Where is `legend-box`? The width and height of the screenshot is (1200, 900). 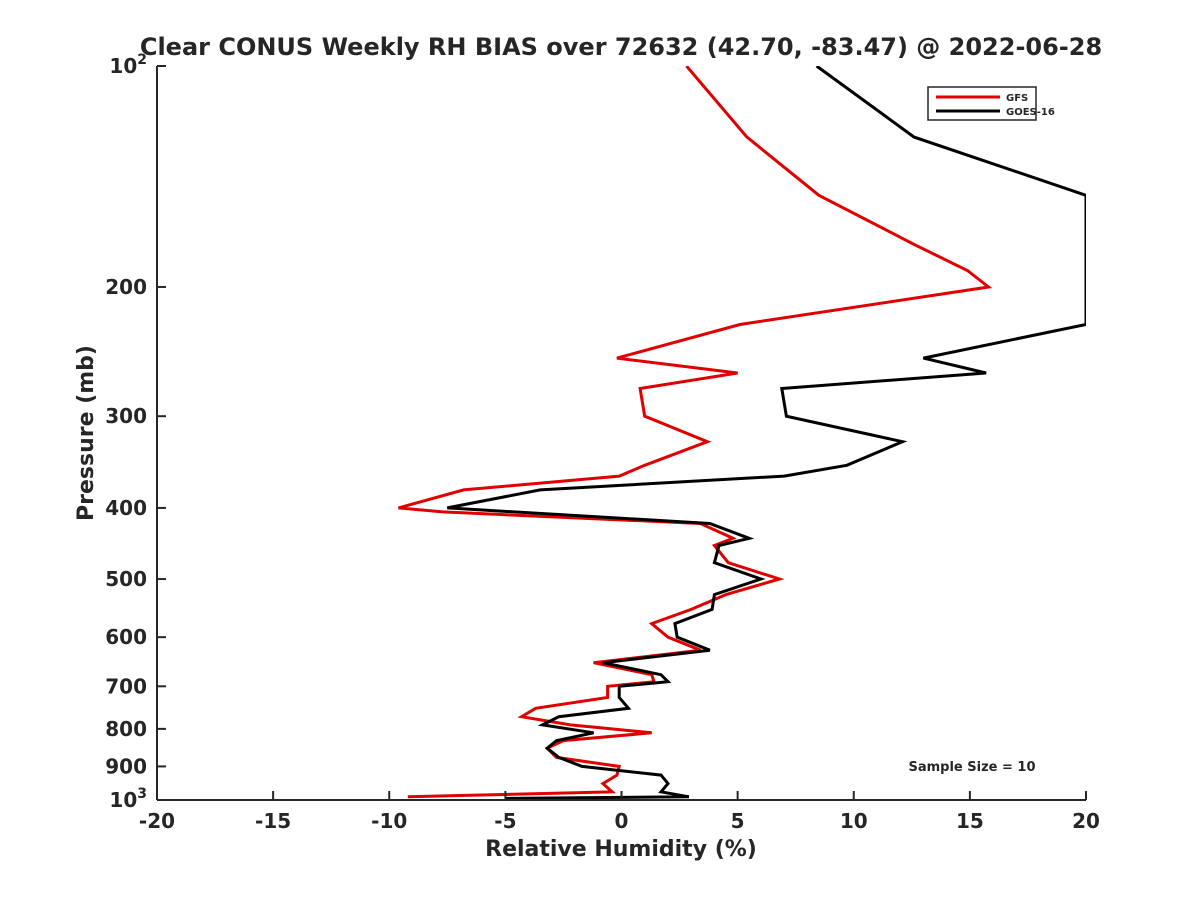
legend-box is located at coordinates (982, 103).